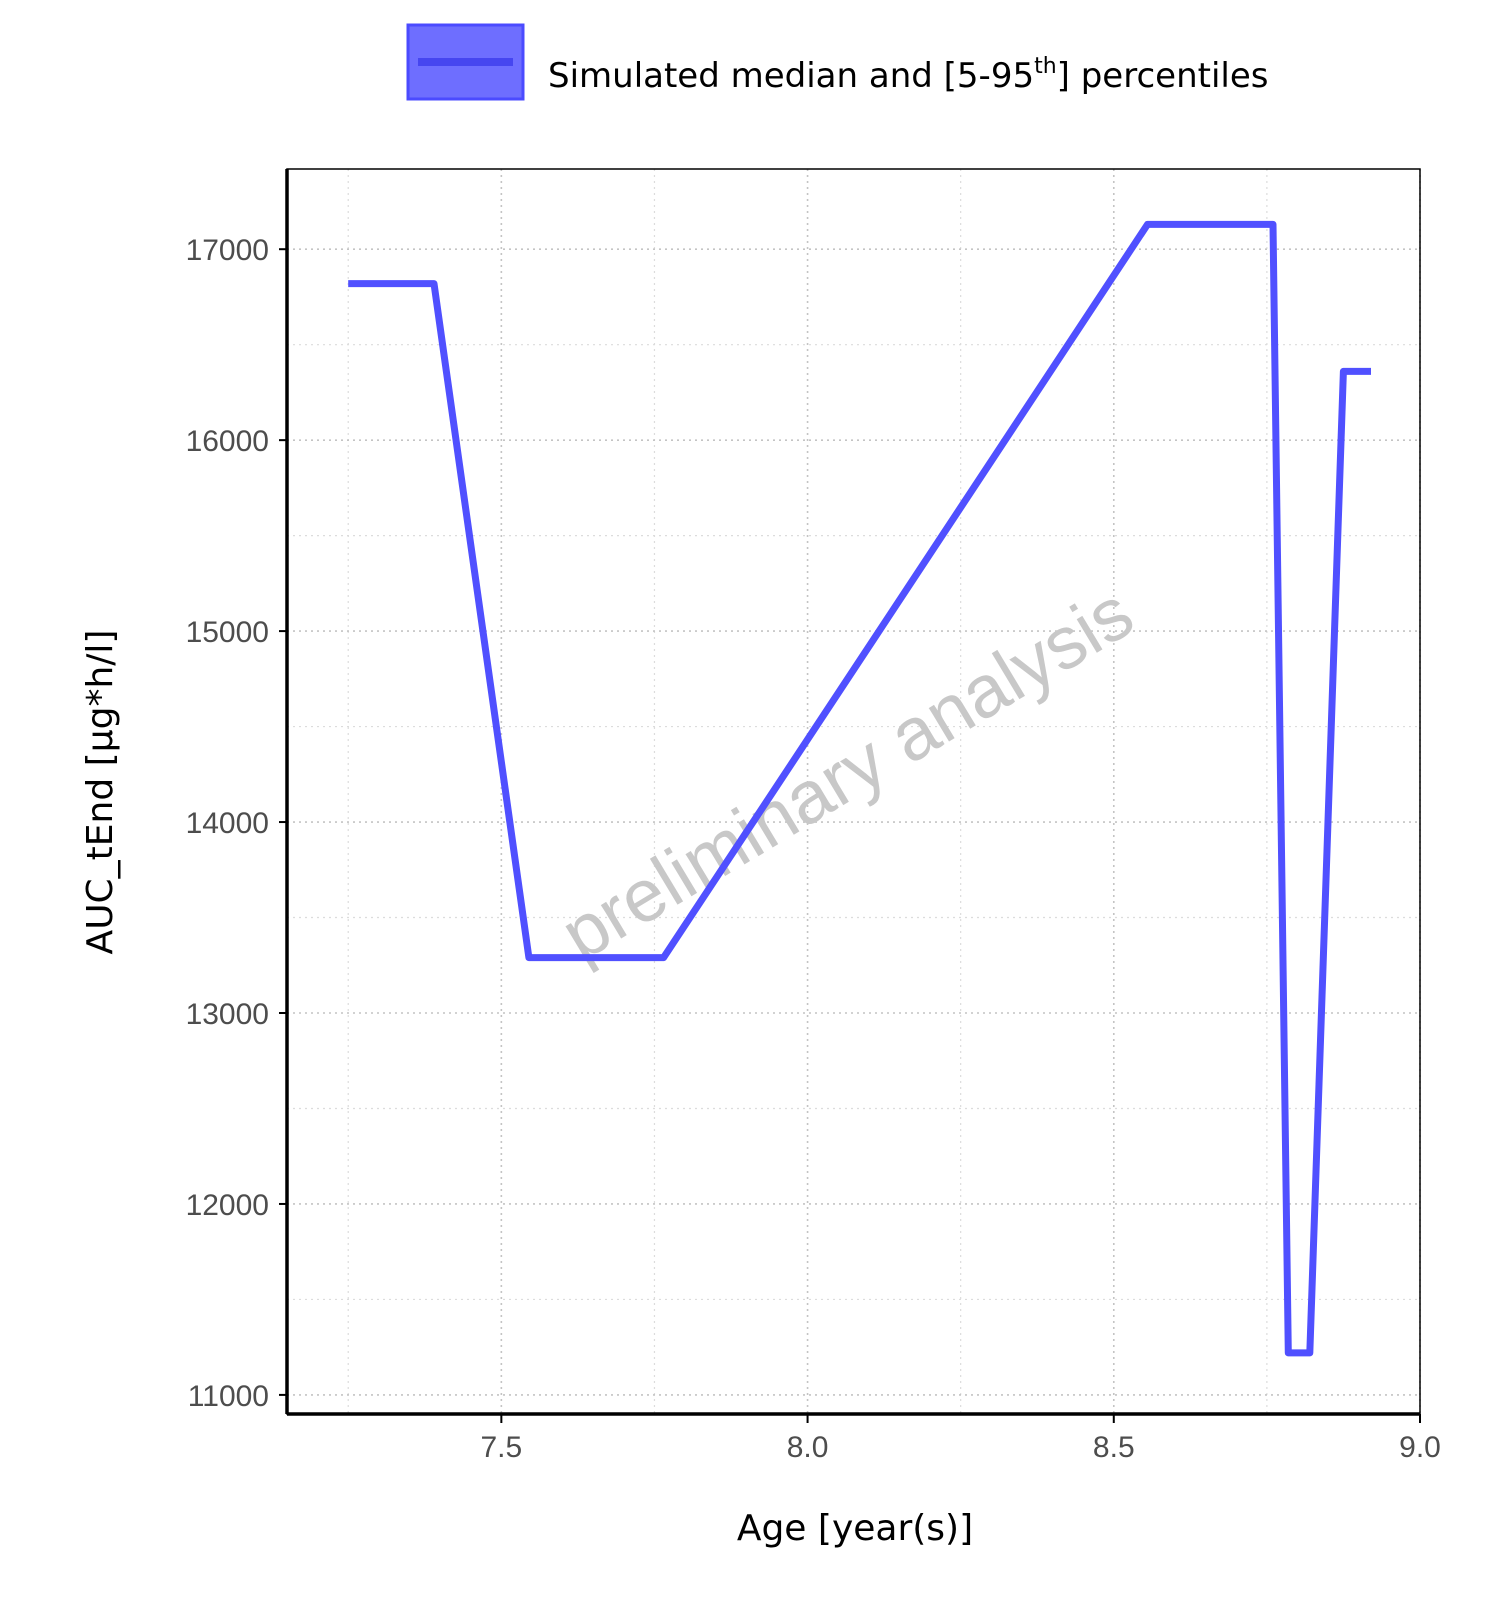 The width and height of the screenshot is (1500, 1624). I want to click on y-tick-label: 14000, so click(227, 823).